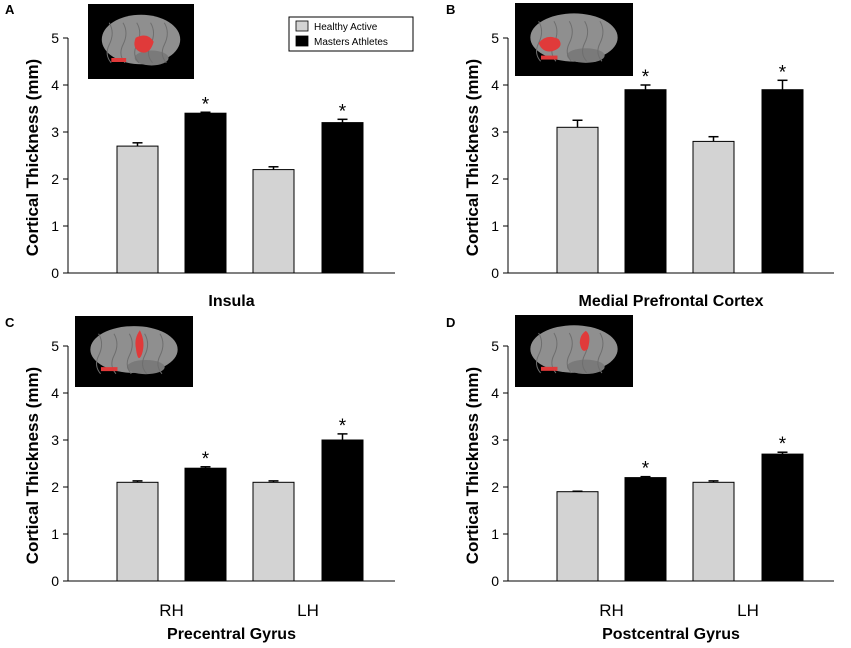 The width and height of the screenshot is (851, 648). What do you see at coordinates (450, 9) in the screenshot?
I see `panel-label: B` at bounding box center [450, 9].